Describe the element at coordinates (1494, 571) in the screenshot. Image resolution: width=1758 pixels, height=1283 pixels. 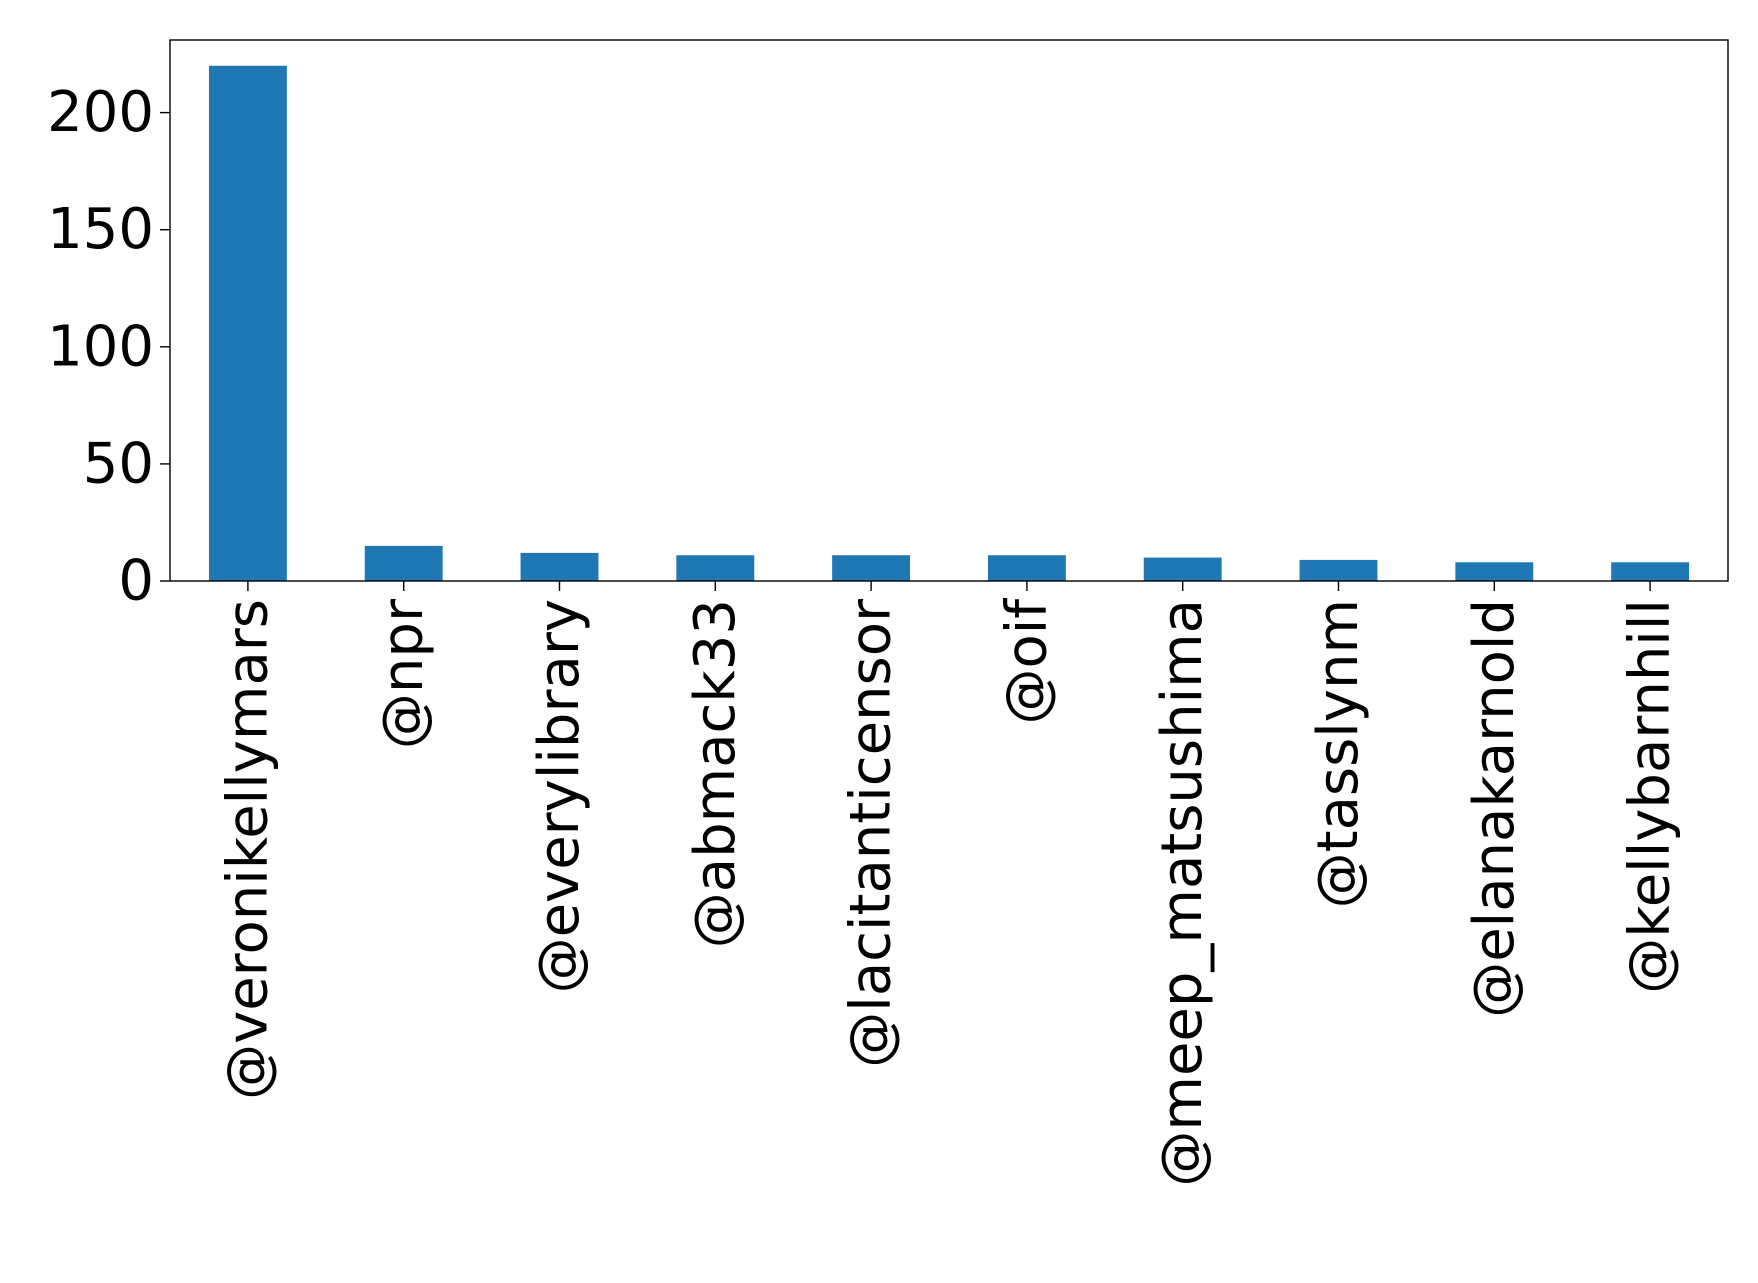
I see `bar-elanakarnold` at that location.